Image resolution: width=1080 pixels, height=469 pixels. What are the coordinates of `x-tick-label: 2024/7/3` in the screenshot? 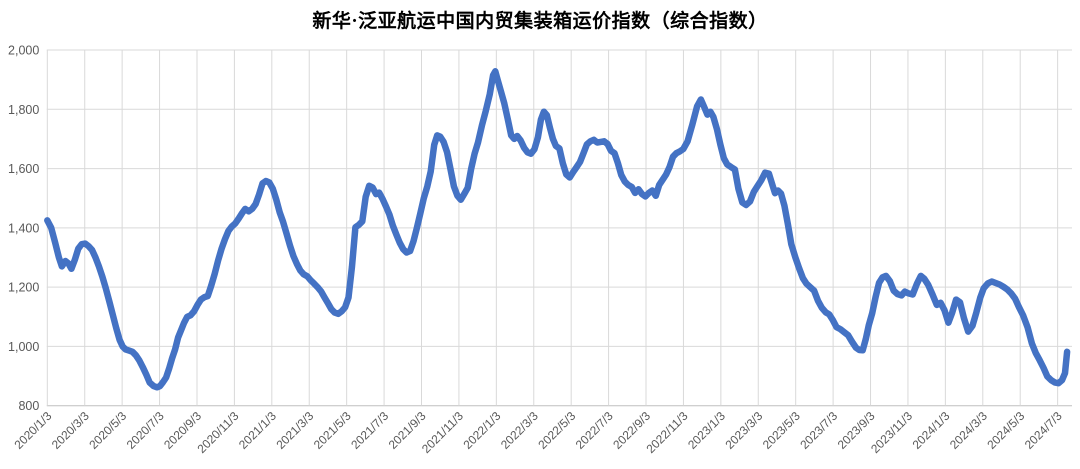 It's located at (1043, 430).